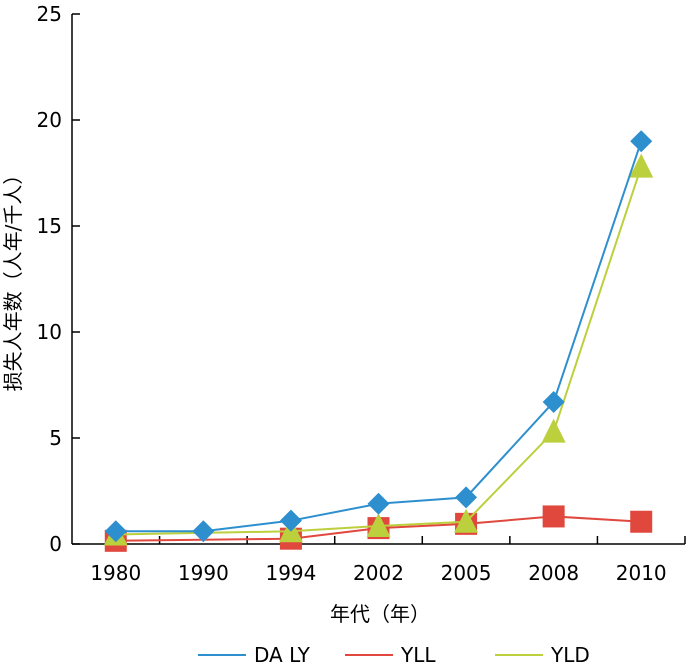 The height and width of the screenshot is (670, 700). I want to click on x-tick-label: 1990, so click(203, 573).